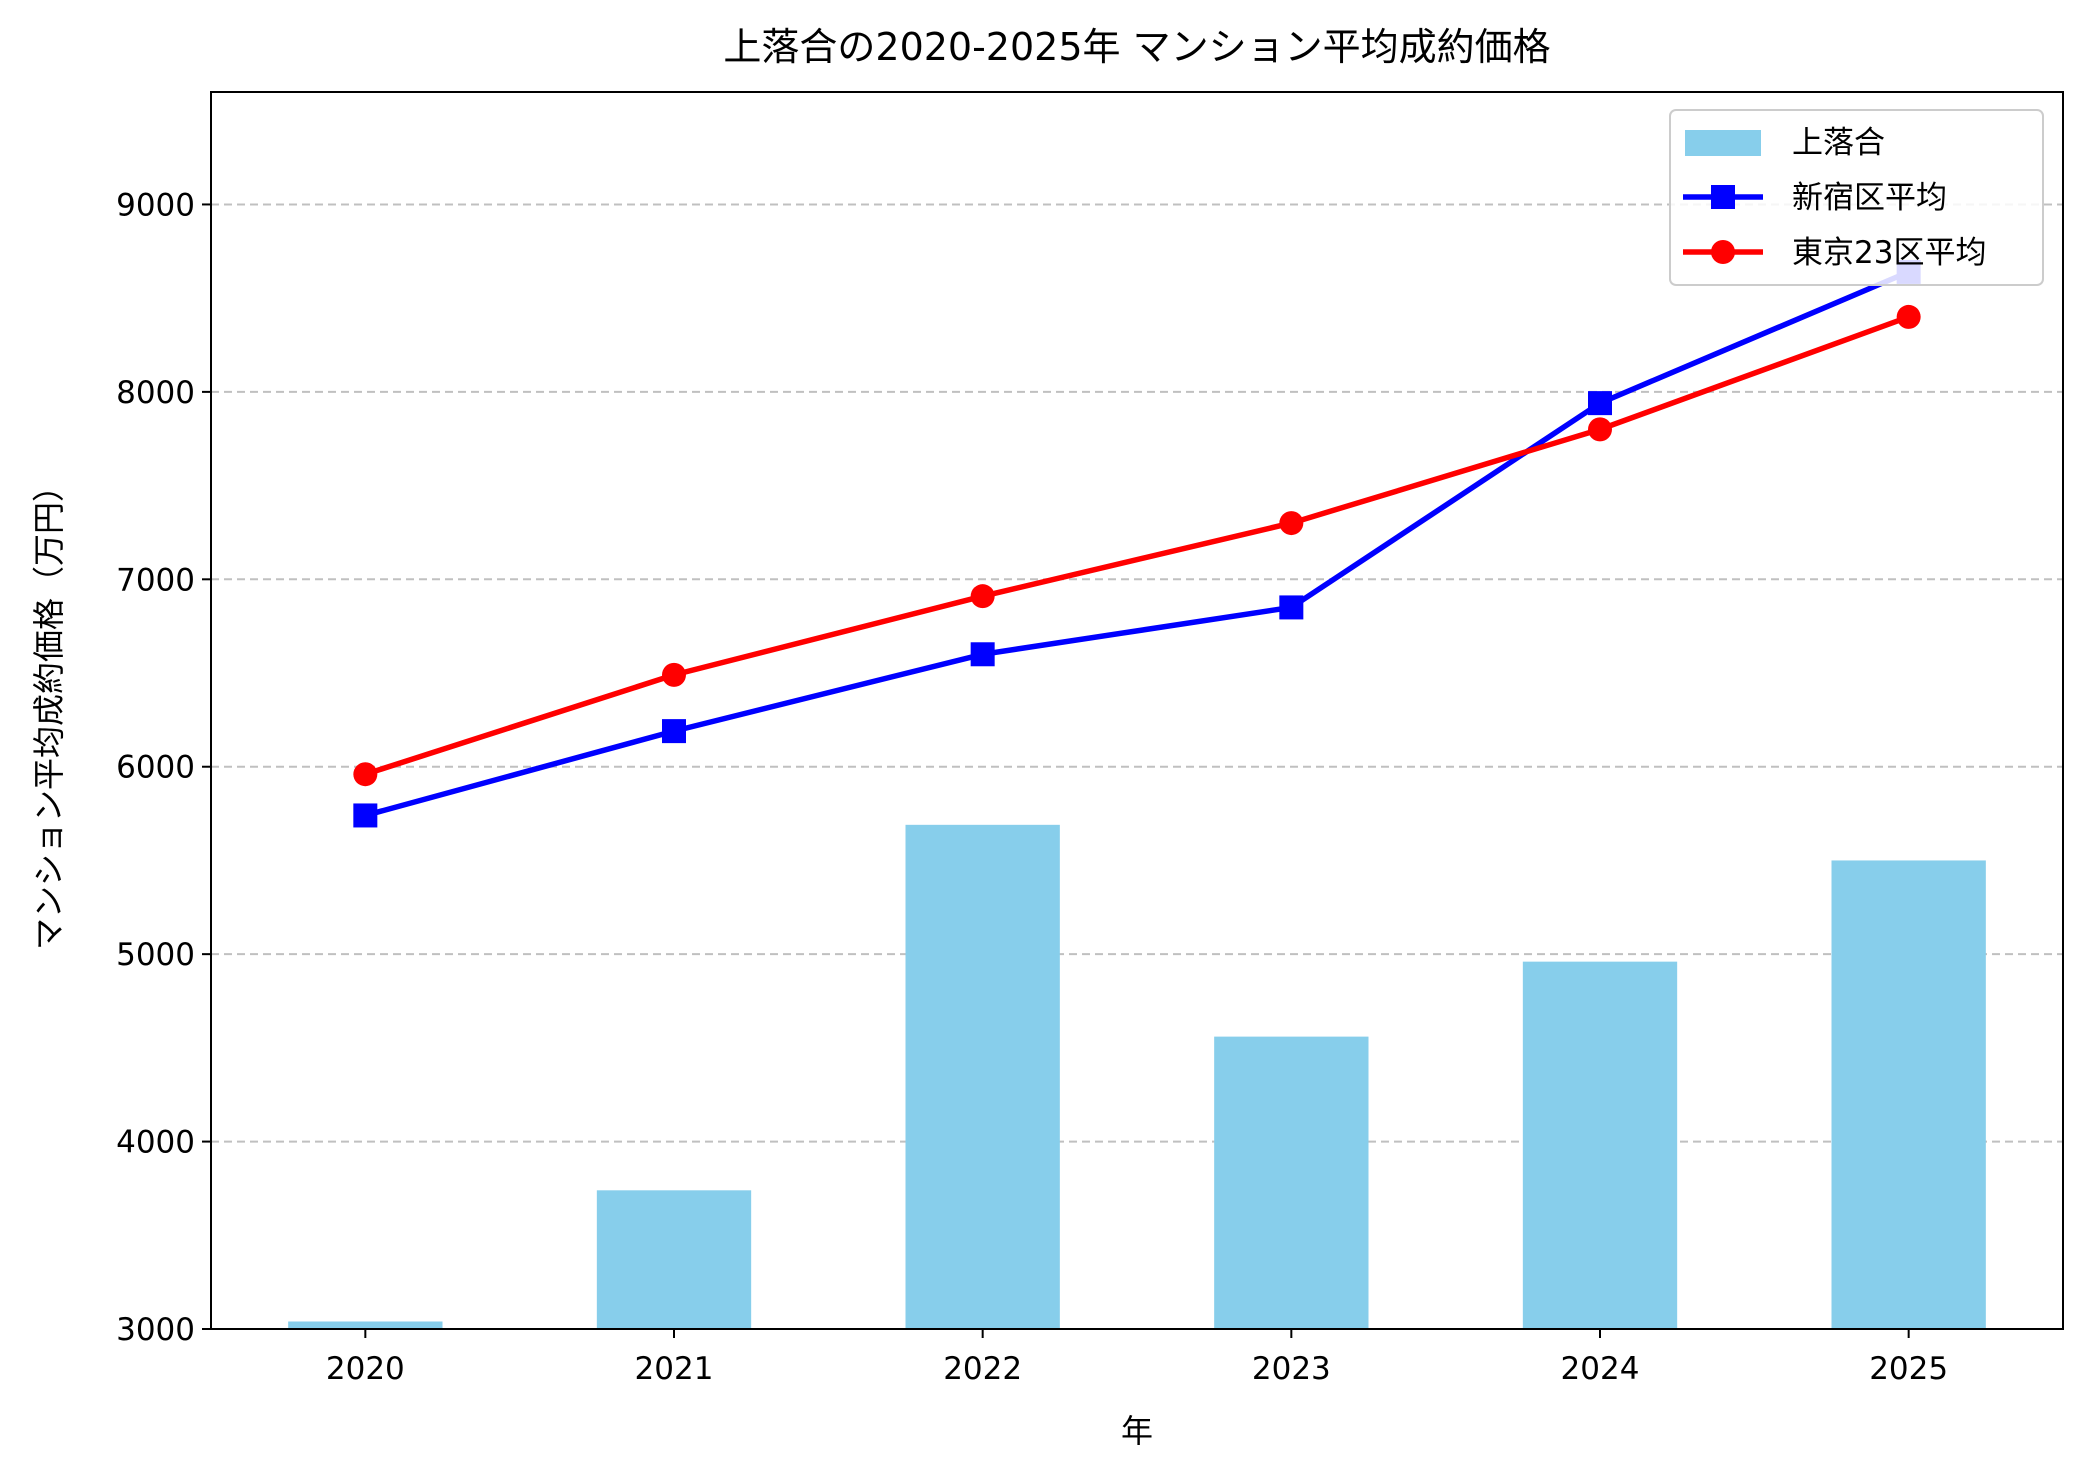 This screenshot has width=2079, height=1478. What do you see at coordinates (1838, 143) in the screenshot?
I see `legend-label: 上落合` at bounding box center [1838, 143].